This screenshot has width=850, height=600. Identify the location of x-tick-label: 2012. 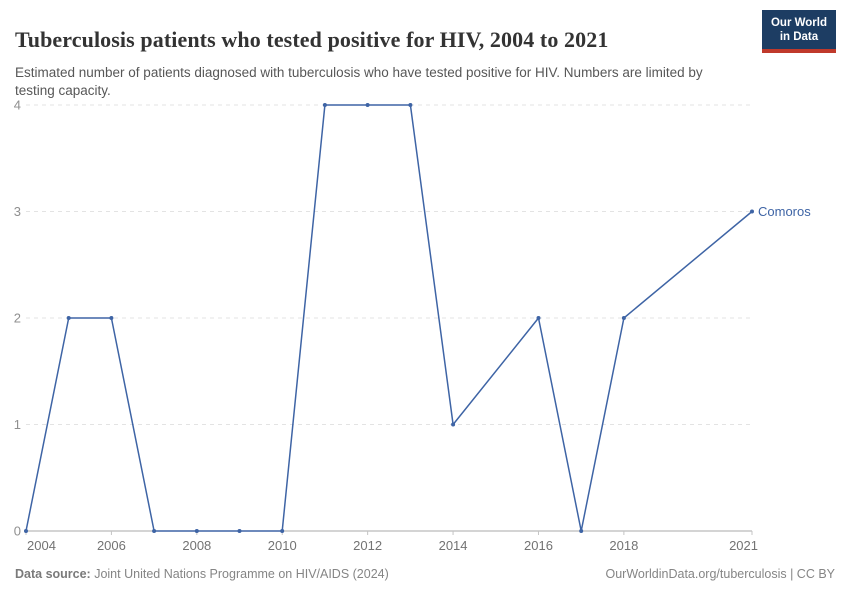
(367, 545).